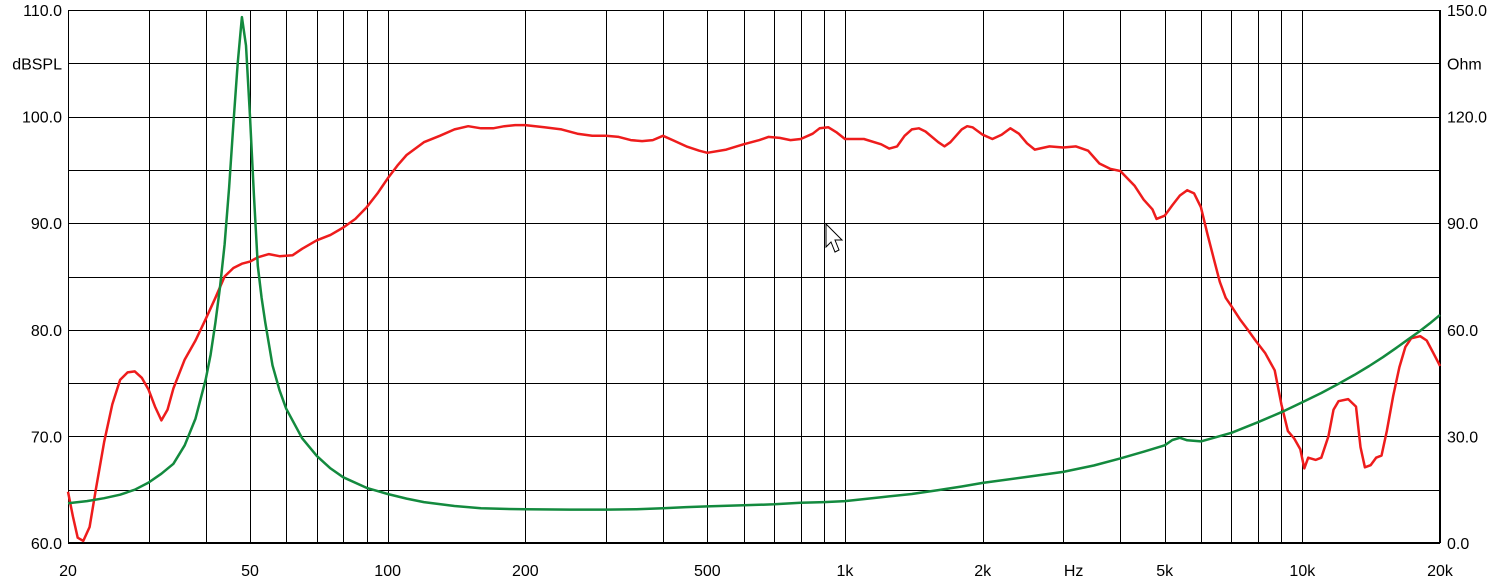 The image size is (1498, 585). I want to click on x-tick-label: 20, so click(68, 571).